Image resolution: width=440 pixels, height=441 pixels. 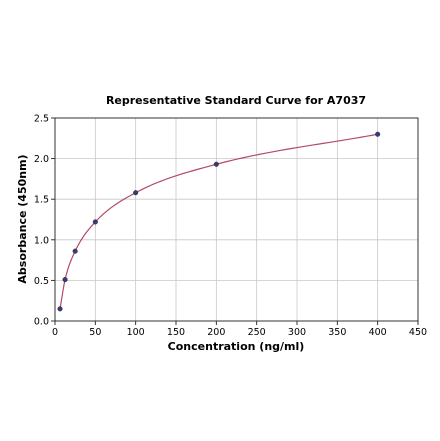 I want to click on x-tick-label: 450, so click(x=418, y=332).